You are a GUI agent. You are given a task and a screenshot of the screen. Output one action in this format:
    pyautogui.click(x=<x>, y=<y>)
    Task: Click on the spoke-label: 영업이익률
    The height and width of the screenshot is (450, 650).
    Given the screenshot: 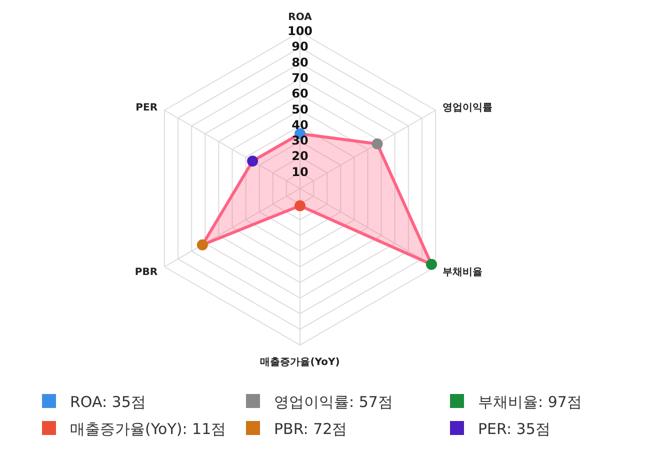 What is the action you would take?
    pyautogui.click(x=467, y=108)
    